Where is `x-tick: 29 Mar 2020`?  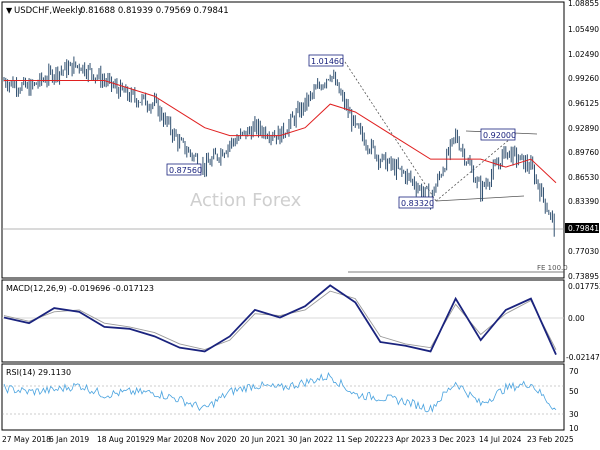
x-tick: 29 Mar 2020 is located at coordinates (169, 439).